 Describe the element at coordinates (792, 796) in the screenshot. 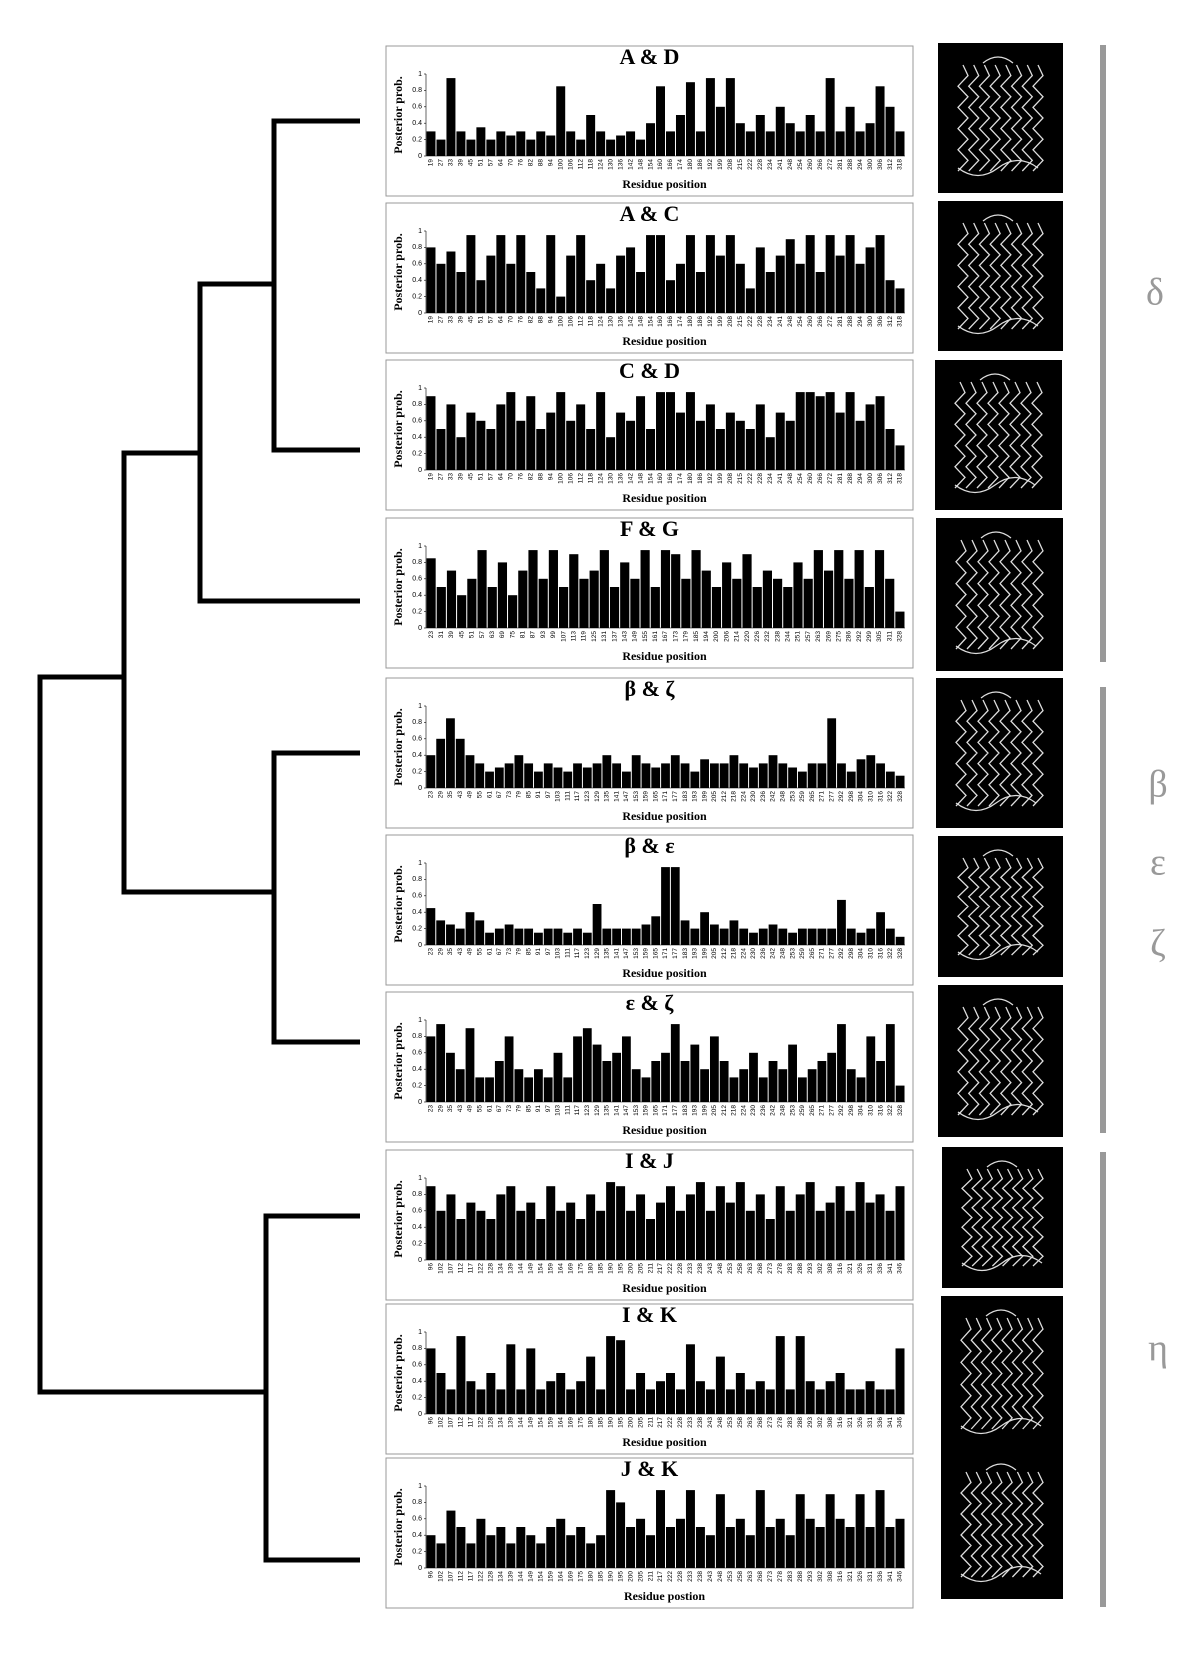

I see `x-tick-label: 253` at that location.